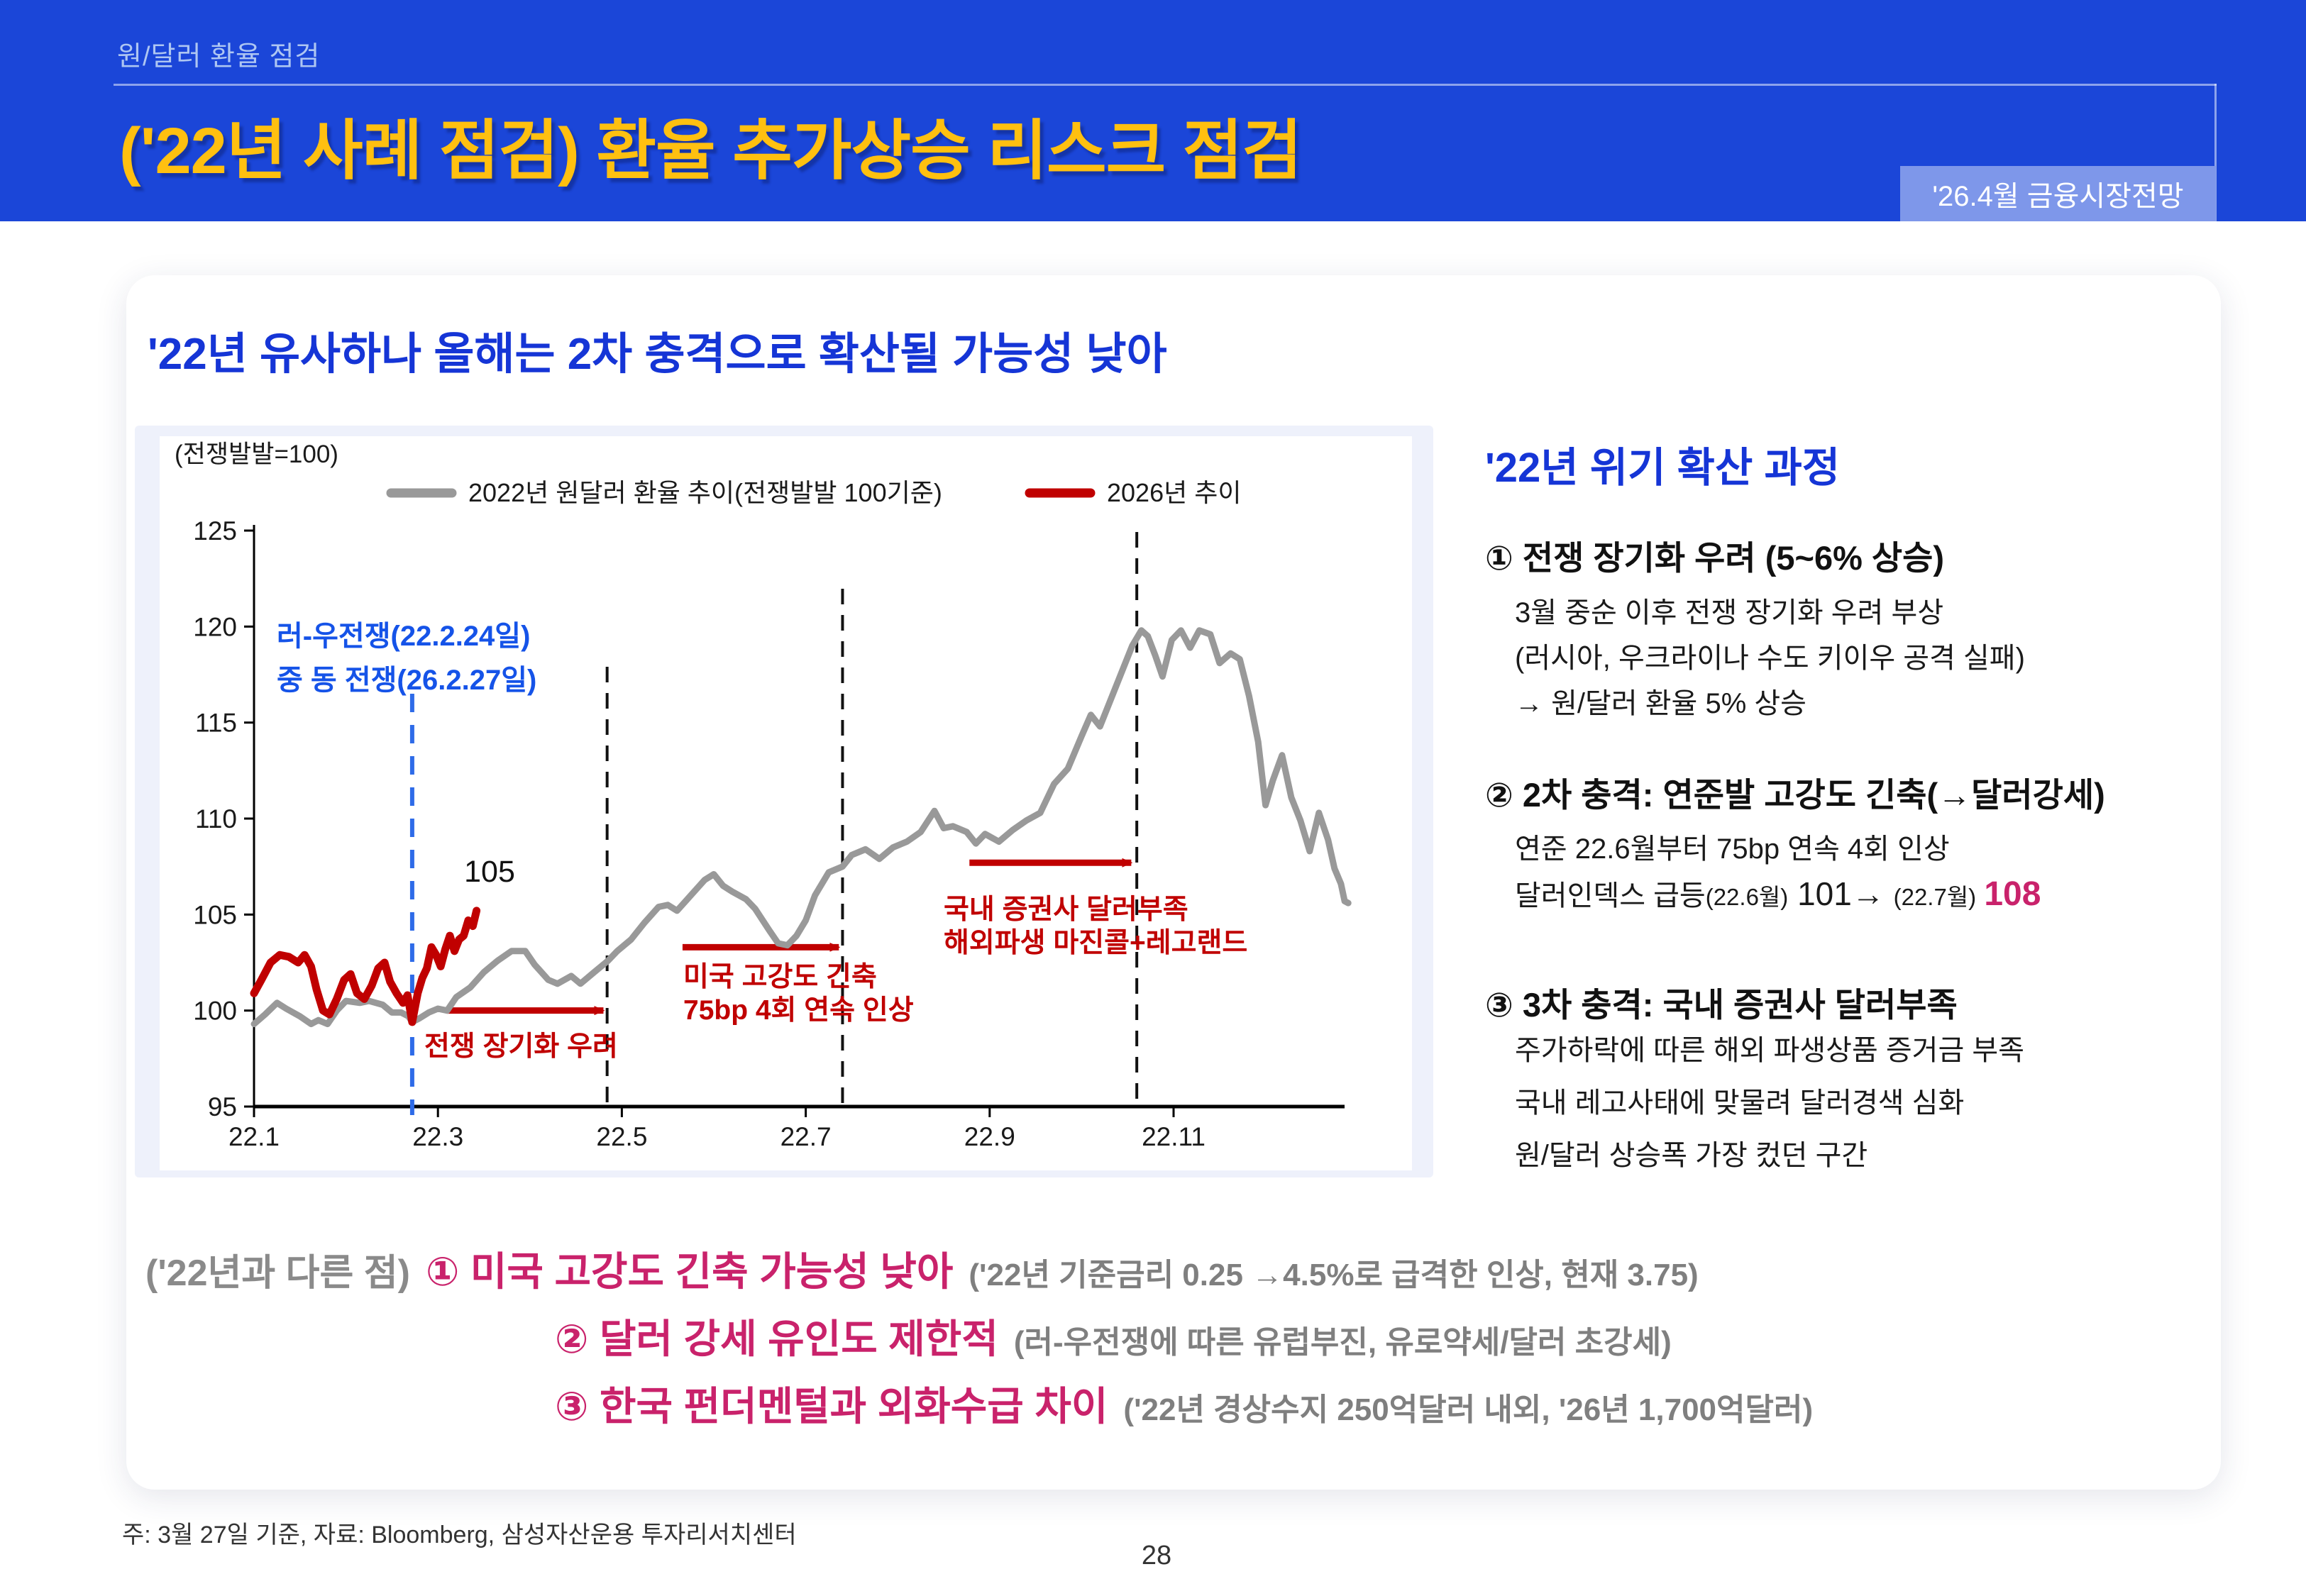 The width and height of the screenshot is (2306, 1596). Describe the element at coordinates (1721, 1005) in the screenshot. I see `panel-item-3-title: ③ 3차 충격: 국내 증권사 달러부족` at that location.